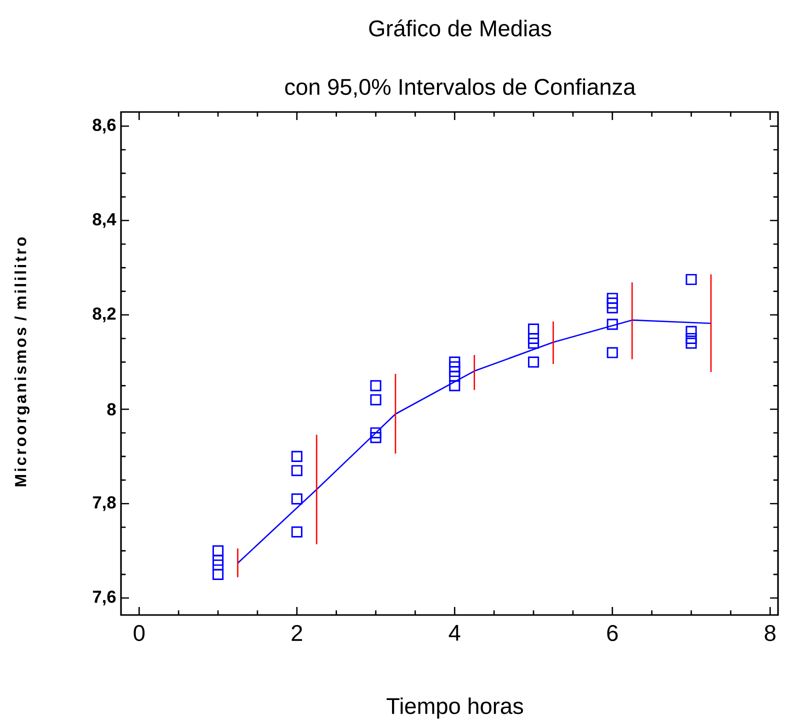 The height and width of the screenshot is (727, 787). Describe the element at coordinates (104, 126) in the screenshot. I see `y-tick-label: 8,6` at that location.